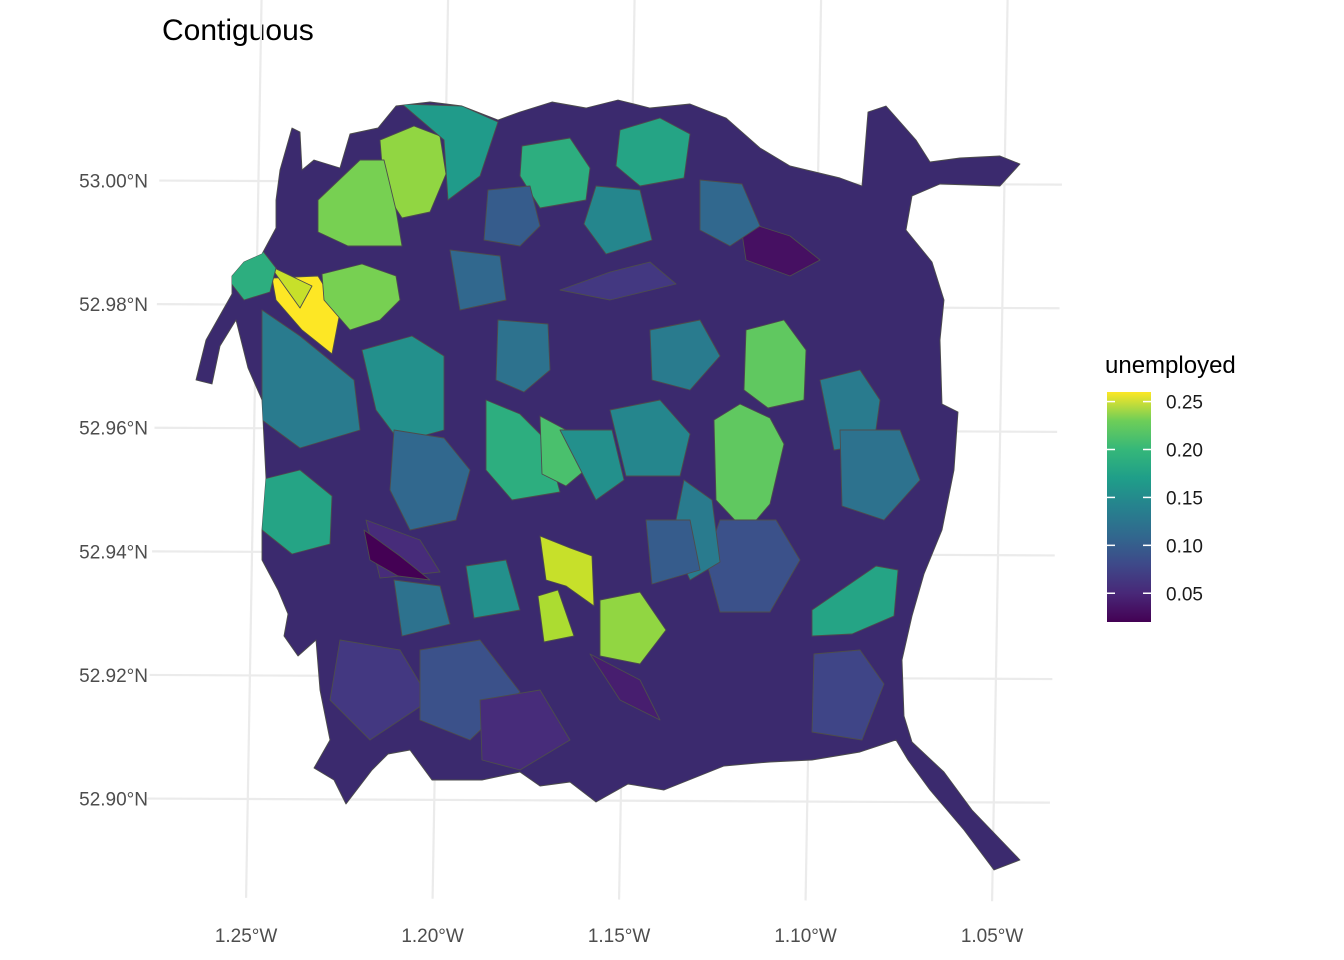 The height and width of the screenshot is (960, 1344). Describe the element at coordinates (1184, 498) in the screenshot. I see `legend-tick-label: 0.15` at that location.